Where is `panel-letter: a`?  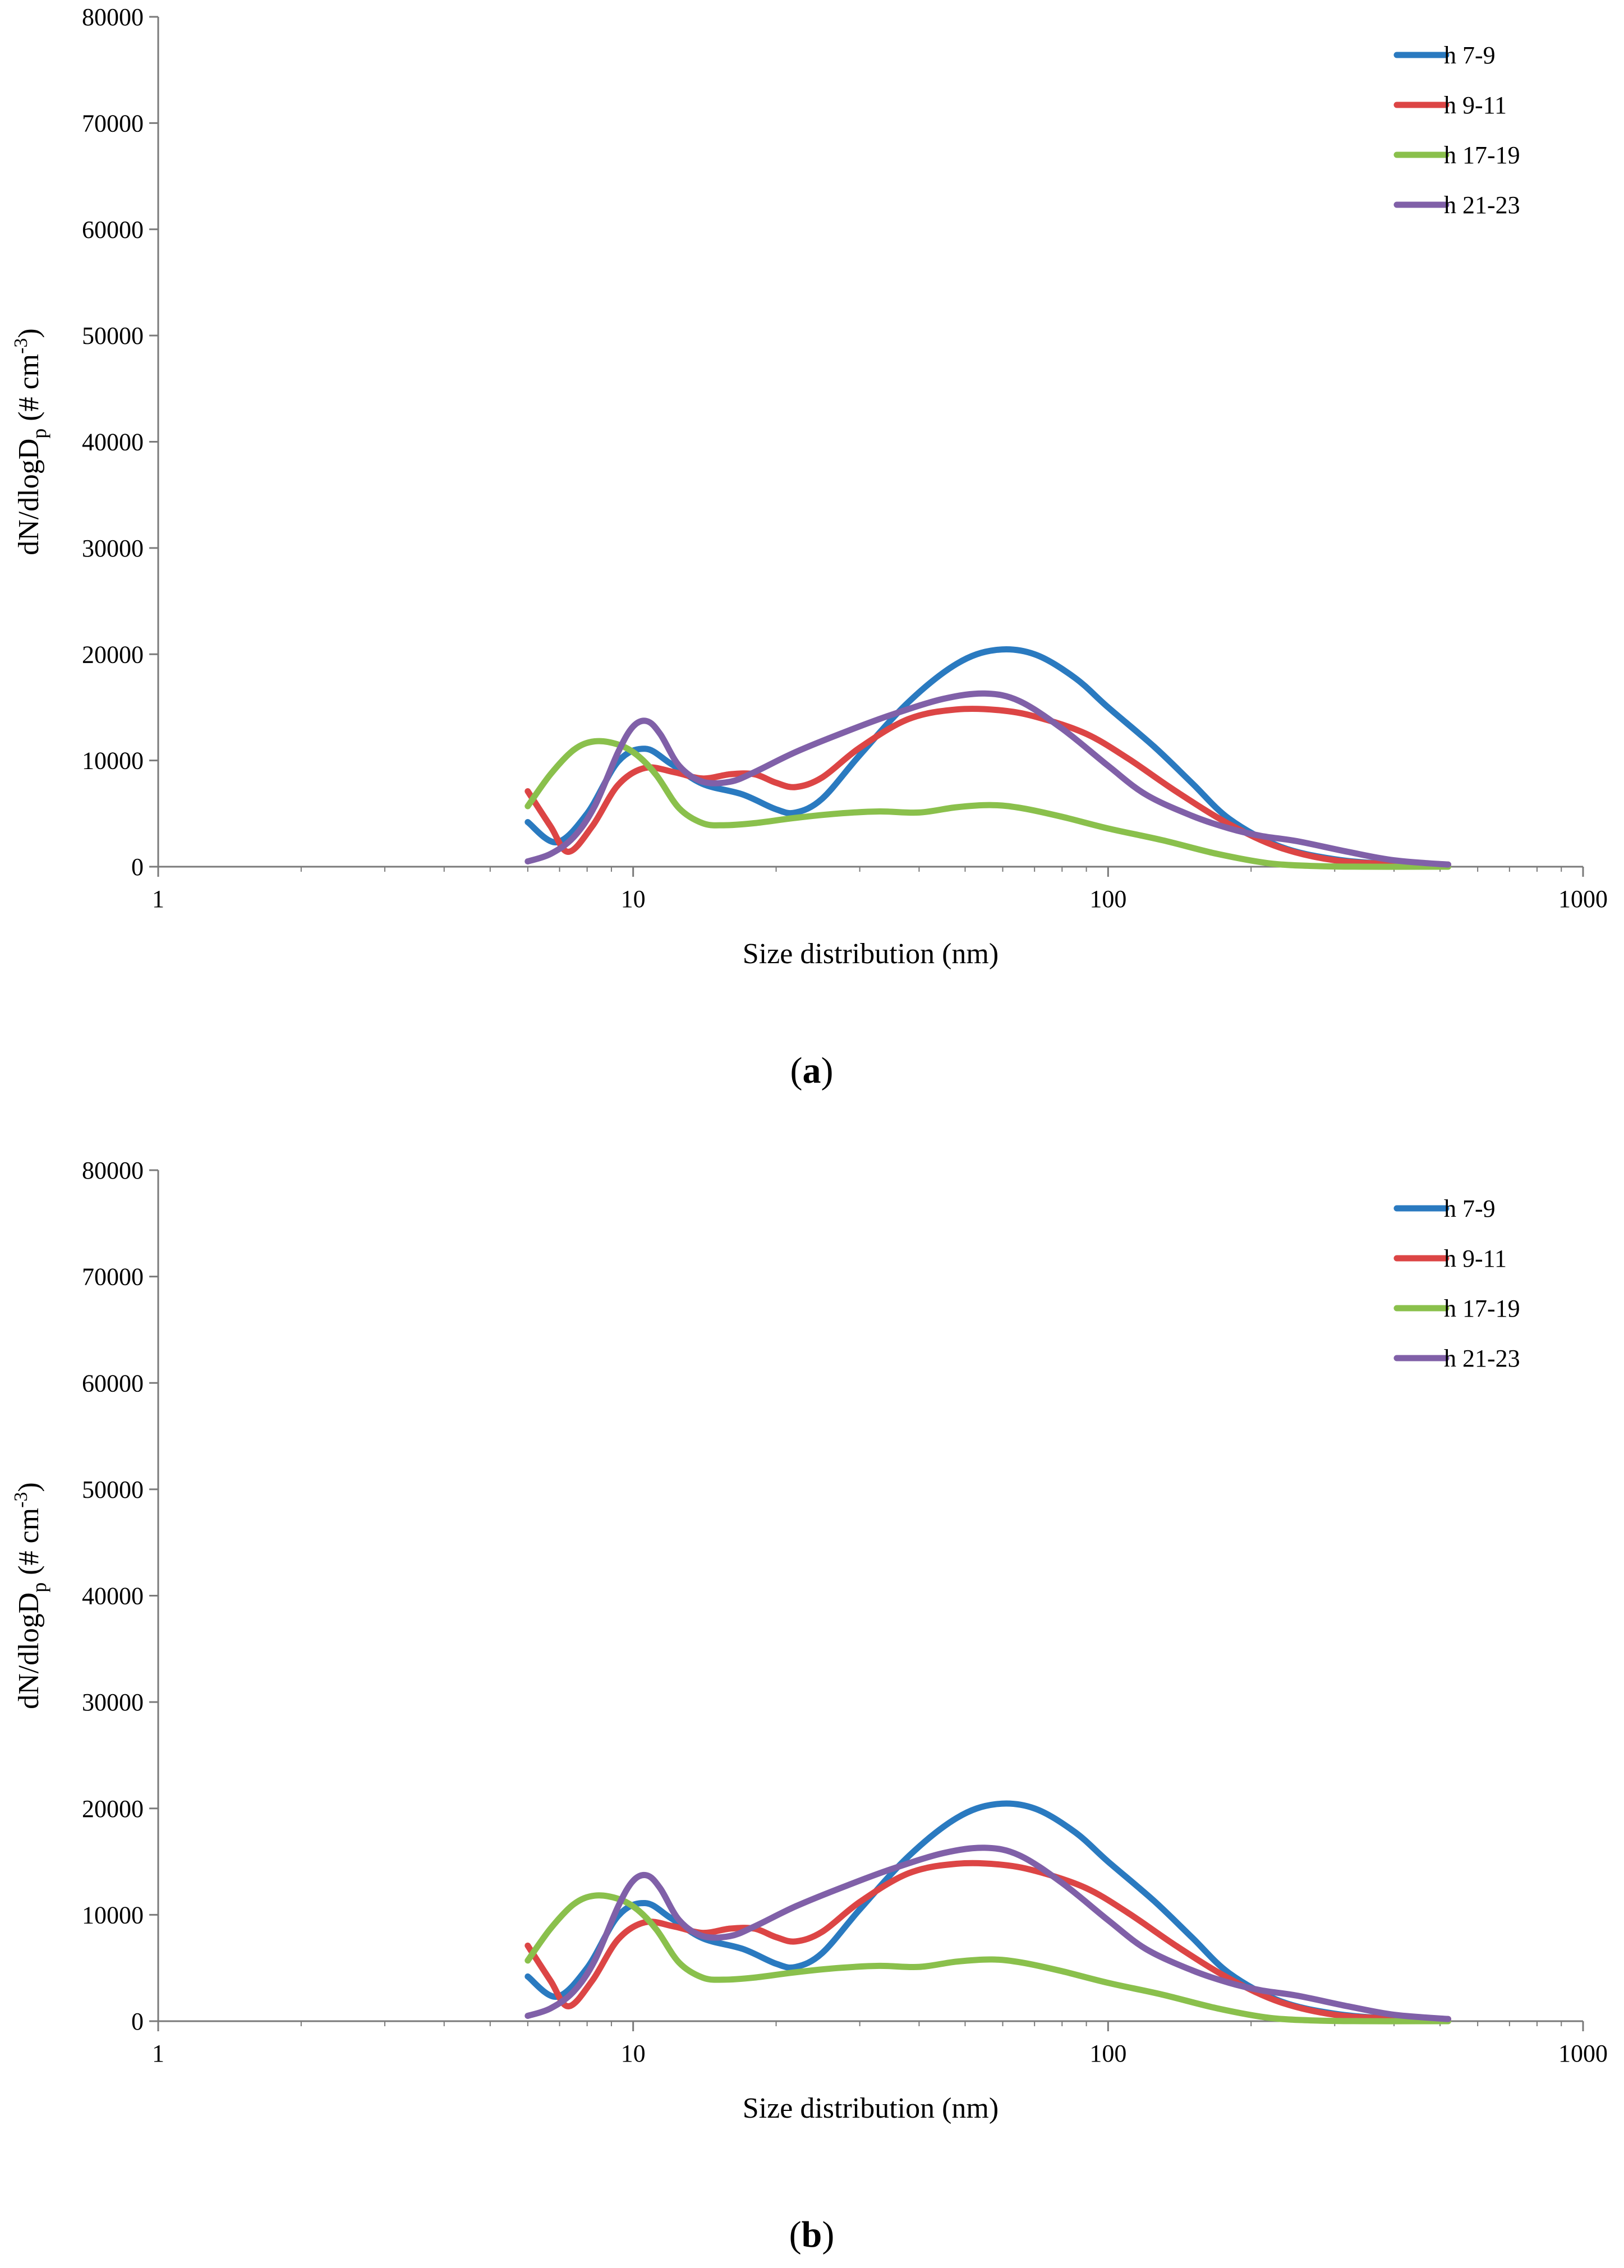 panel-letter: a is located at coordinates (812, 1070).